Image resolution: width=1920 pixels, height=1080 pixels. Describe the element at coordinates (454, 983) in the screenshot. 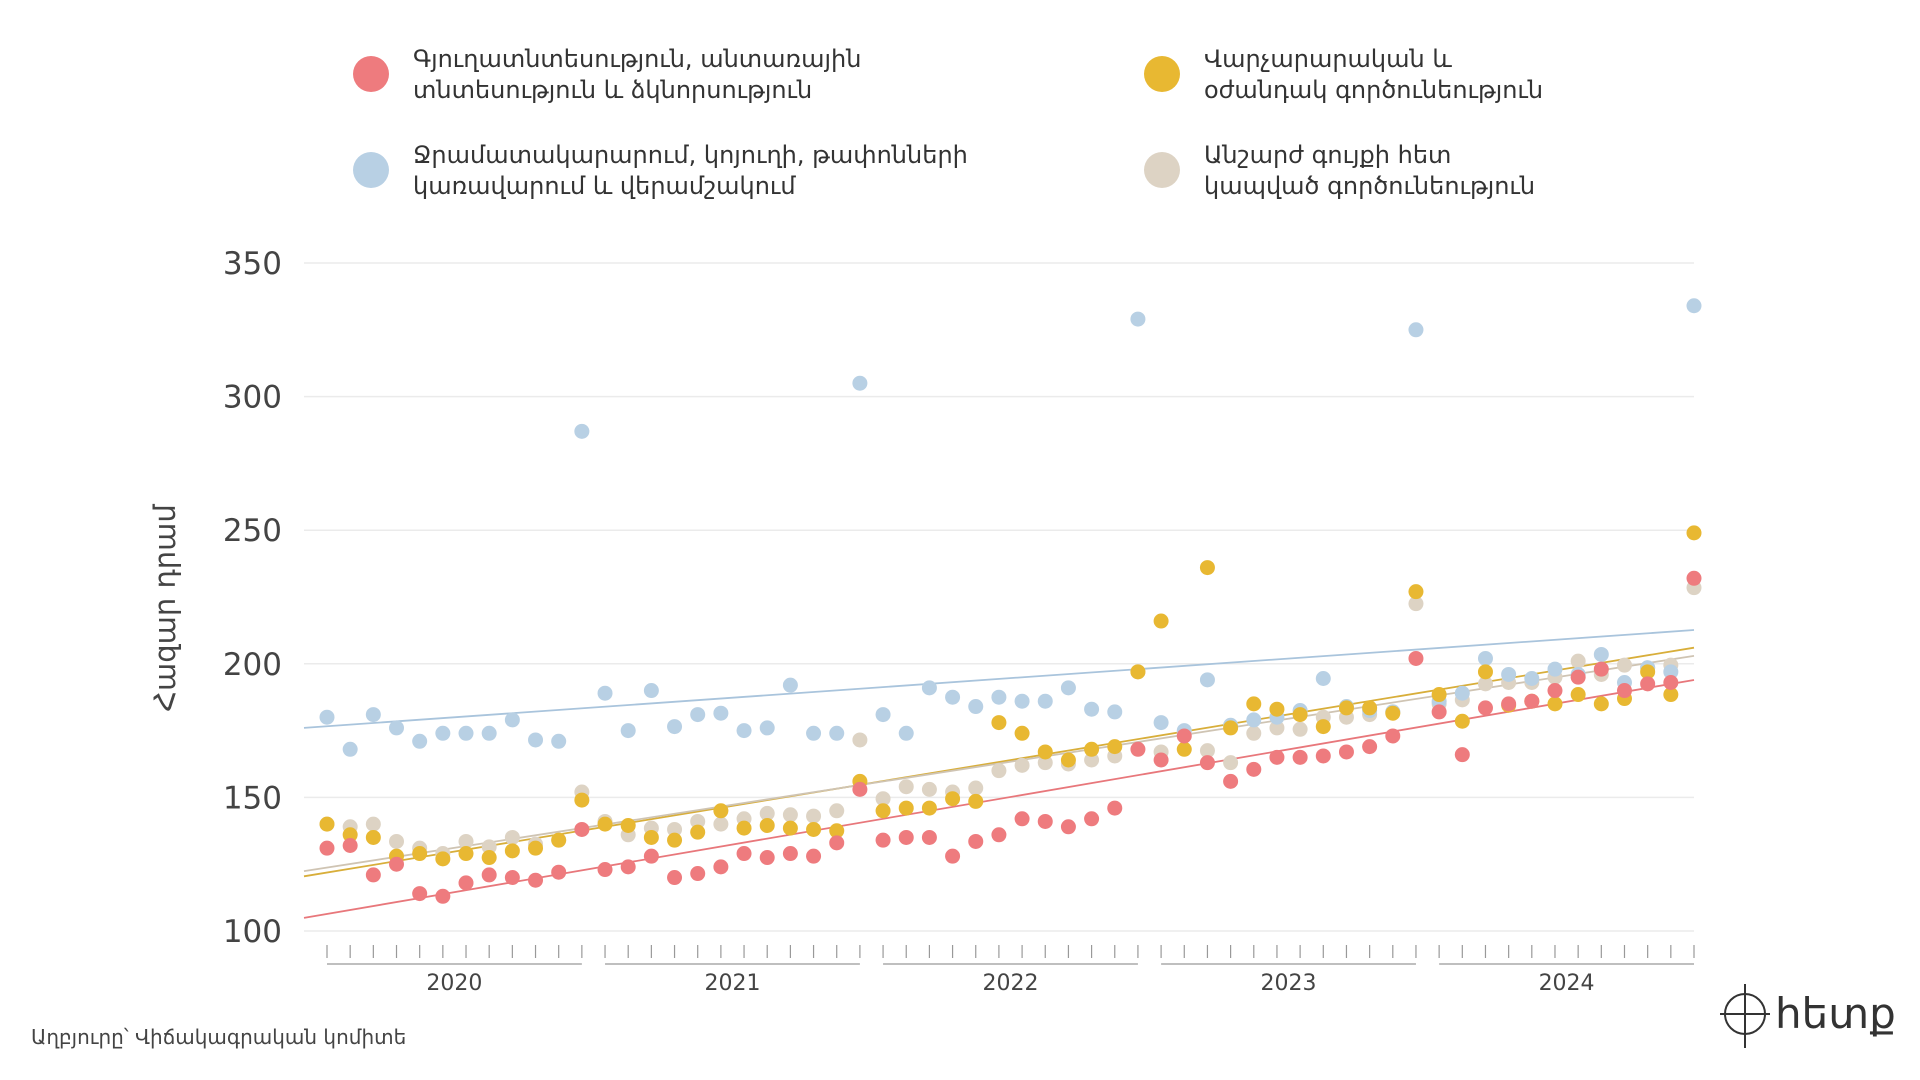

I see `x-group-label: 2020` at that location.